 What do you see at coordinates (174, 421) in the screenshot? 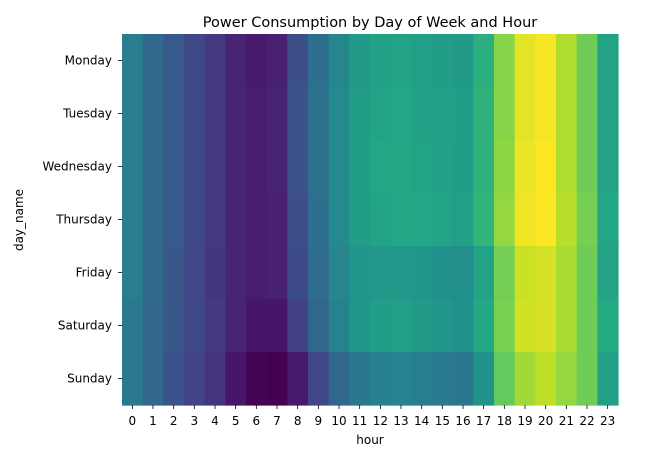
I see `x-tick-label: 2` at bounding box center [174, 421].